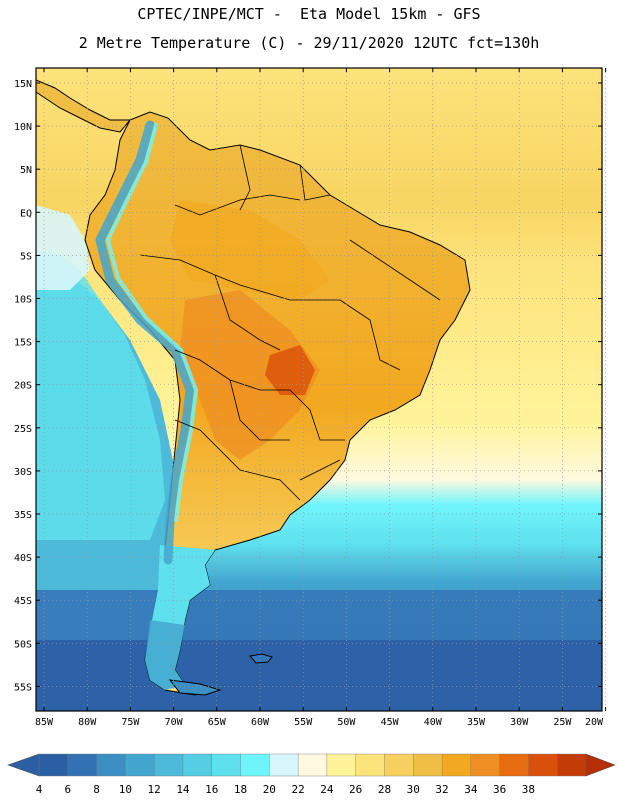 Image resolution: width=618 pixels, height=800 pixels. Describe the element at coordinates (84, 106) in the screenshot. I see `central-america-land` at that location.